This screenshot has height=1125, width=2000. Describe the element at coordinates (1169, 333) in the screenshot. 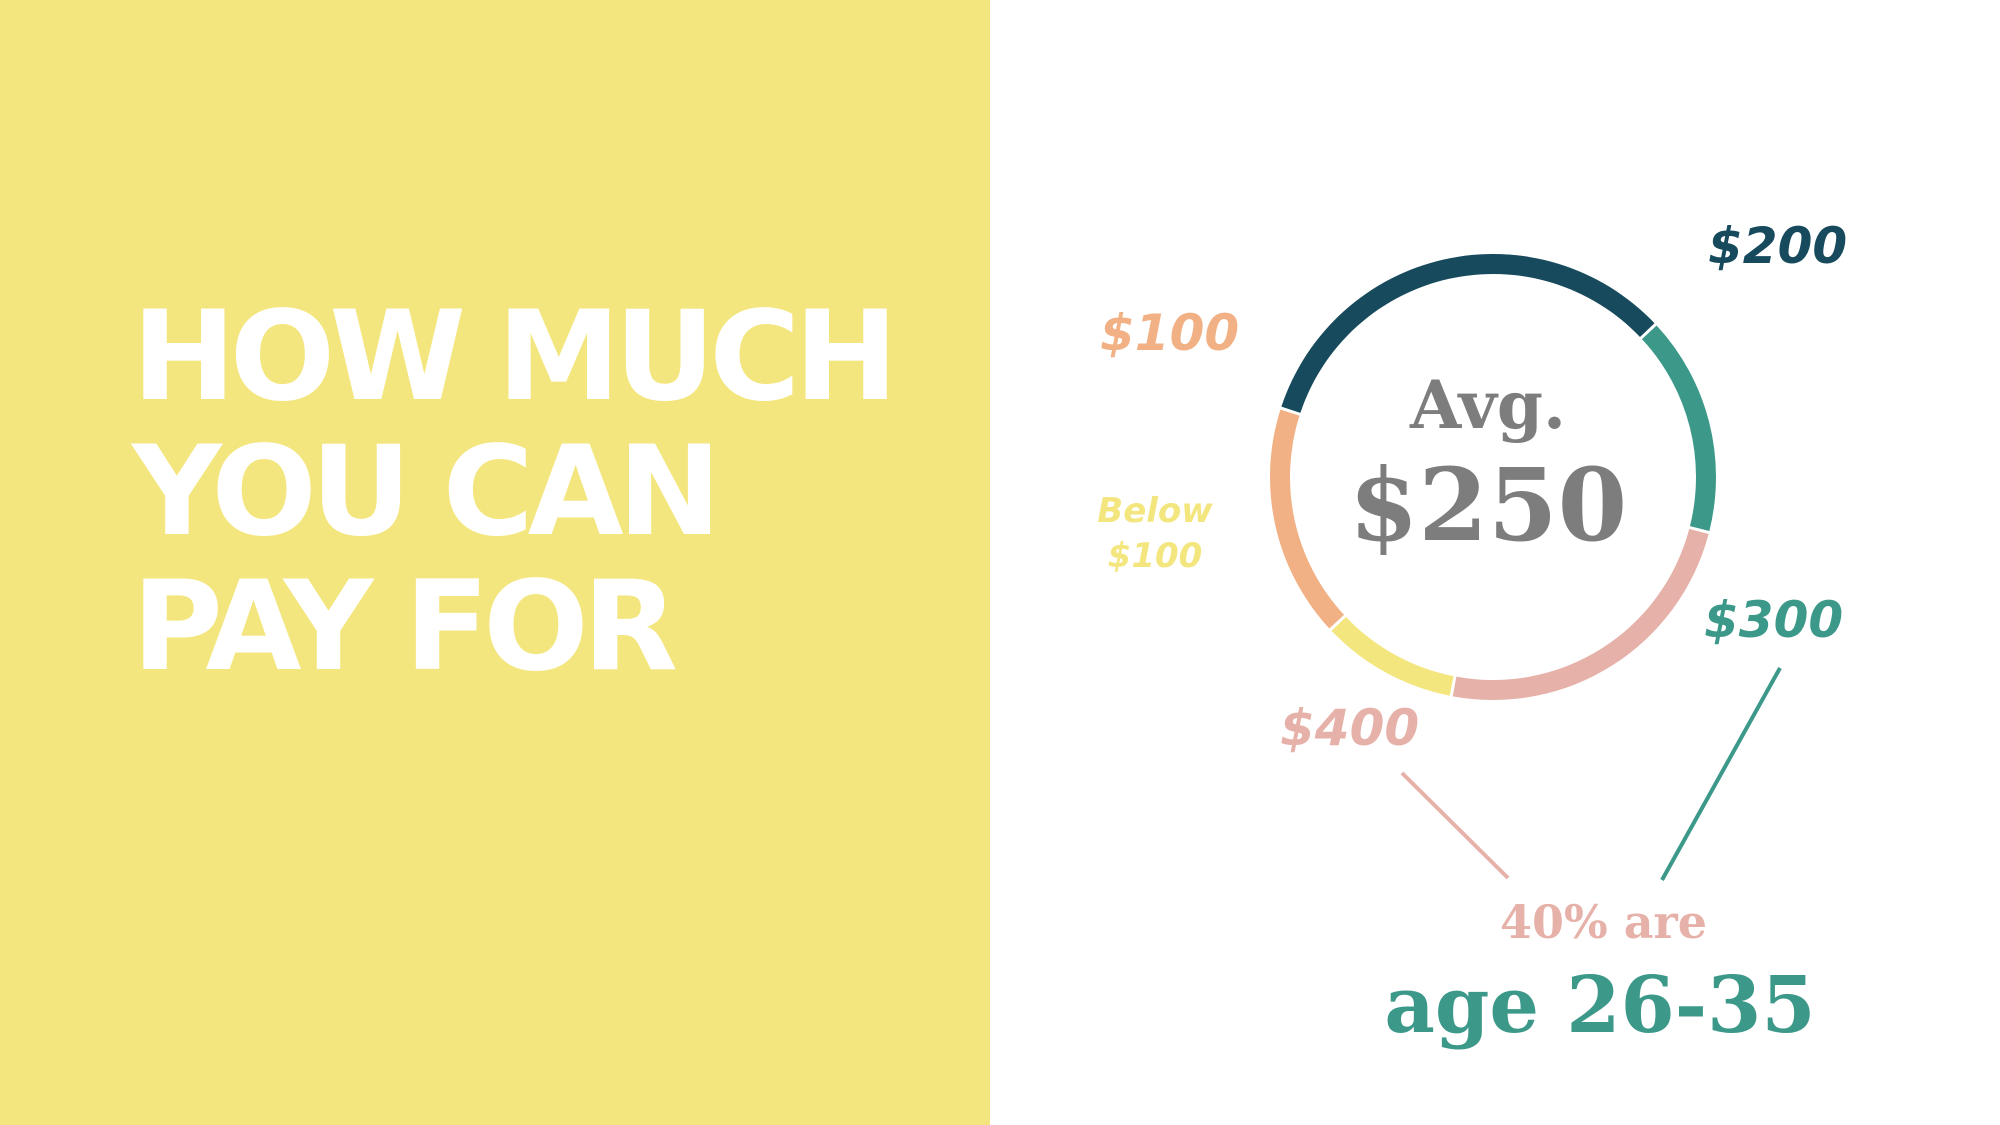

I see `slice-label-100: $100` at that location.